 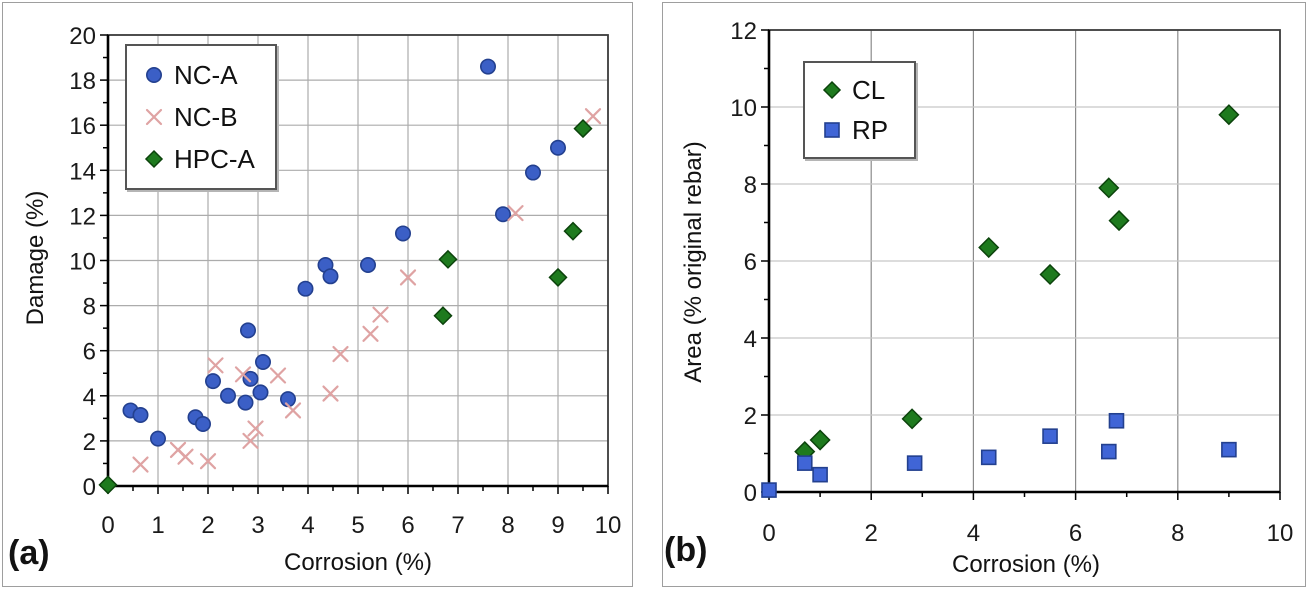 I want to click on legend-item-NC-B: NC-B, so click(x=209, y=117).